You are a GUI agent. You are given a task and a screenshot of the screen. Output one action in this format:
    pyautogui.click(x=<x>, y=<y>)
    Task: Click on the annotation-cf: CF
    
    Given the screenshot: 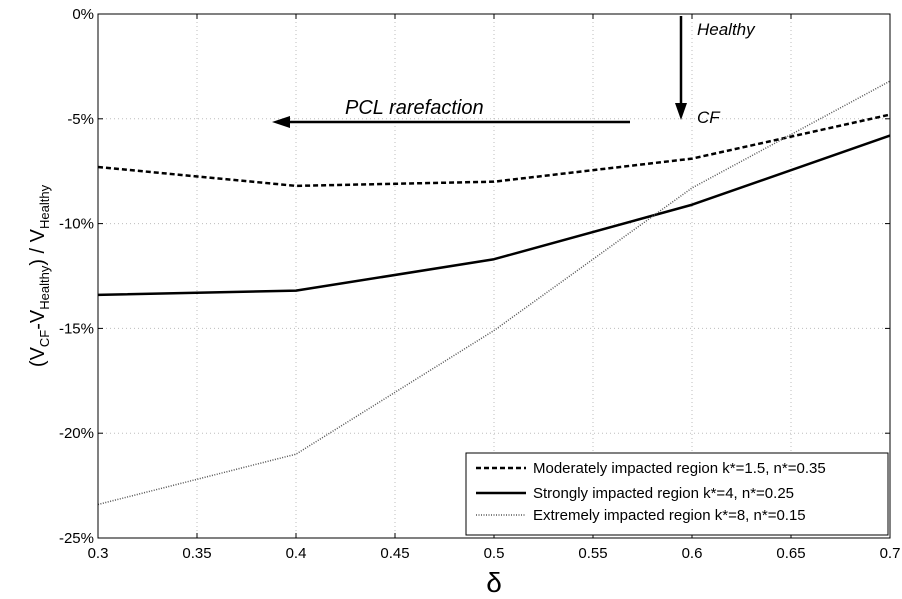 What is the action you would take?
    pyautogui.click(x=709, y=117)
    